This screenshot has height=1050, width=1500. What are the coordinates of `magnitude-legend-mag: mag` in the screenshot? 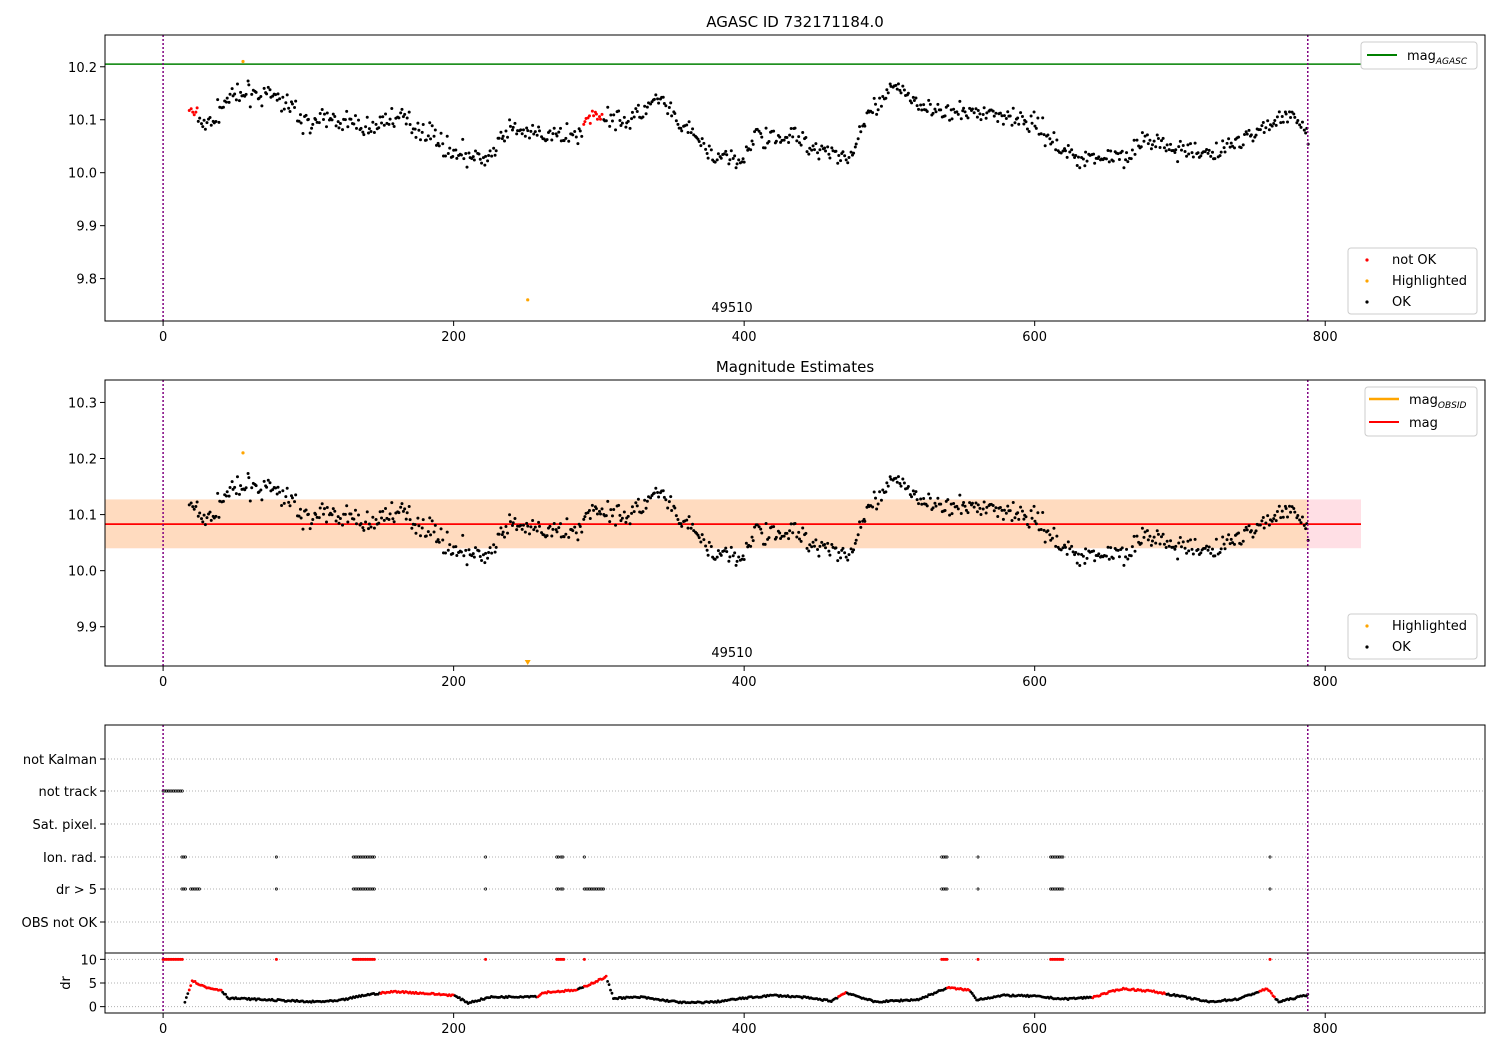 It's located at (1423, 423).